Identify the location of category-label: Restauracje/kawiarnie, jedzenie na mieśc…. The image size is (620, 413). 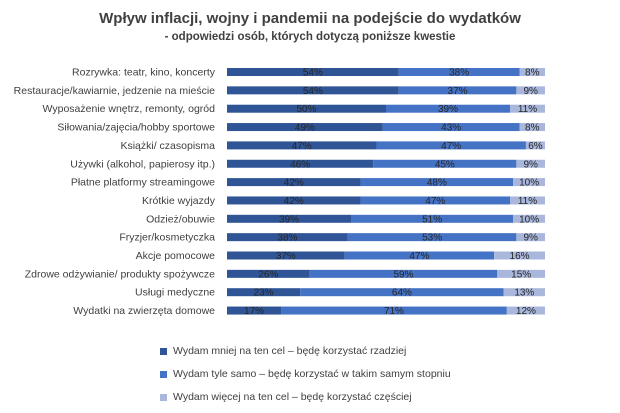
(115, 91).